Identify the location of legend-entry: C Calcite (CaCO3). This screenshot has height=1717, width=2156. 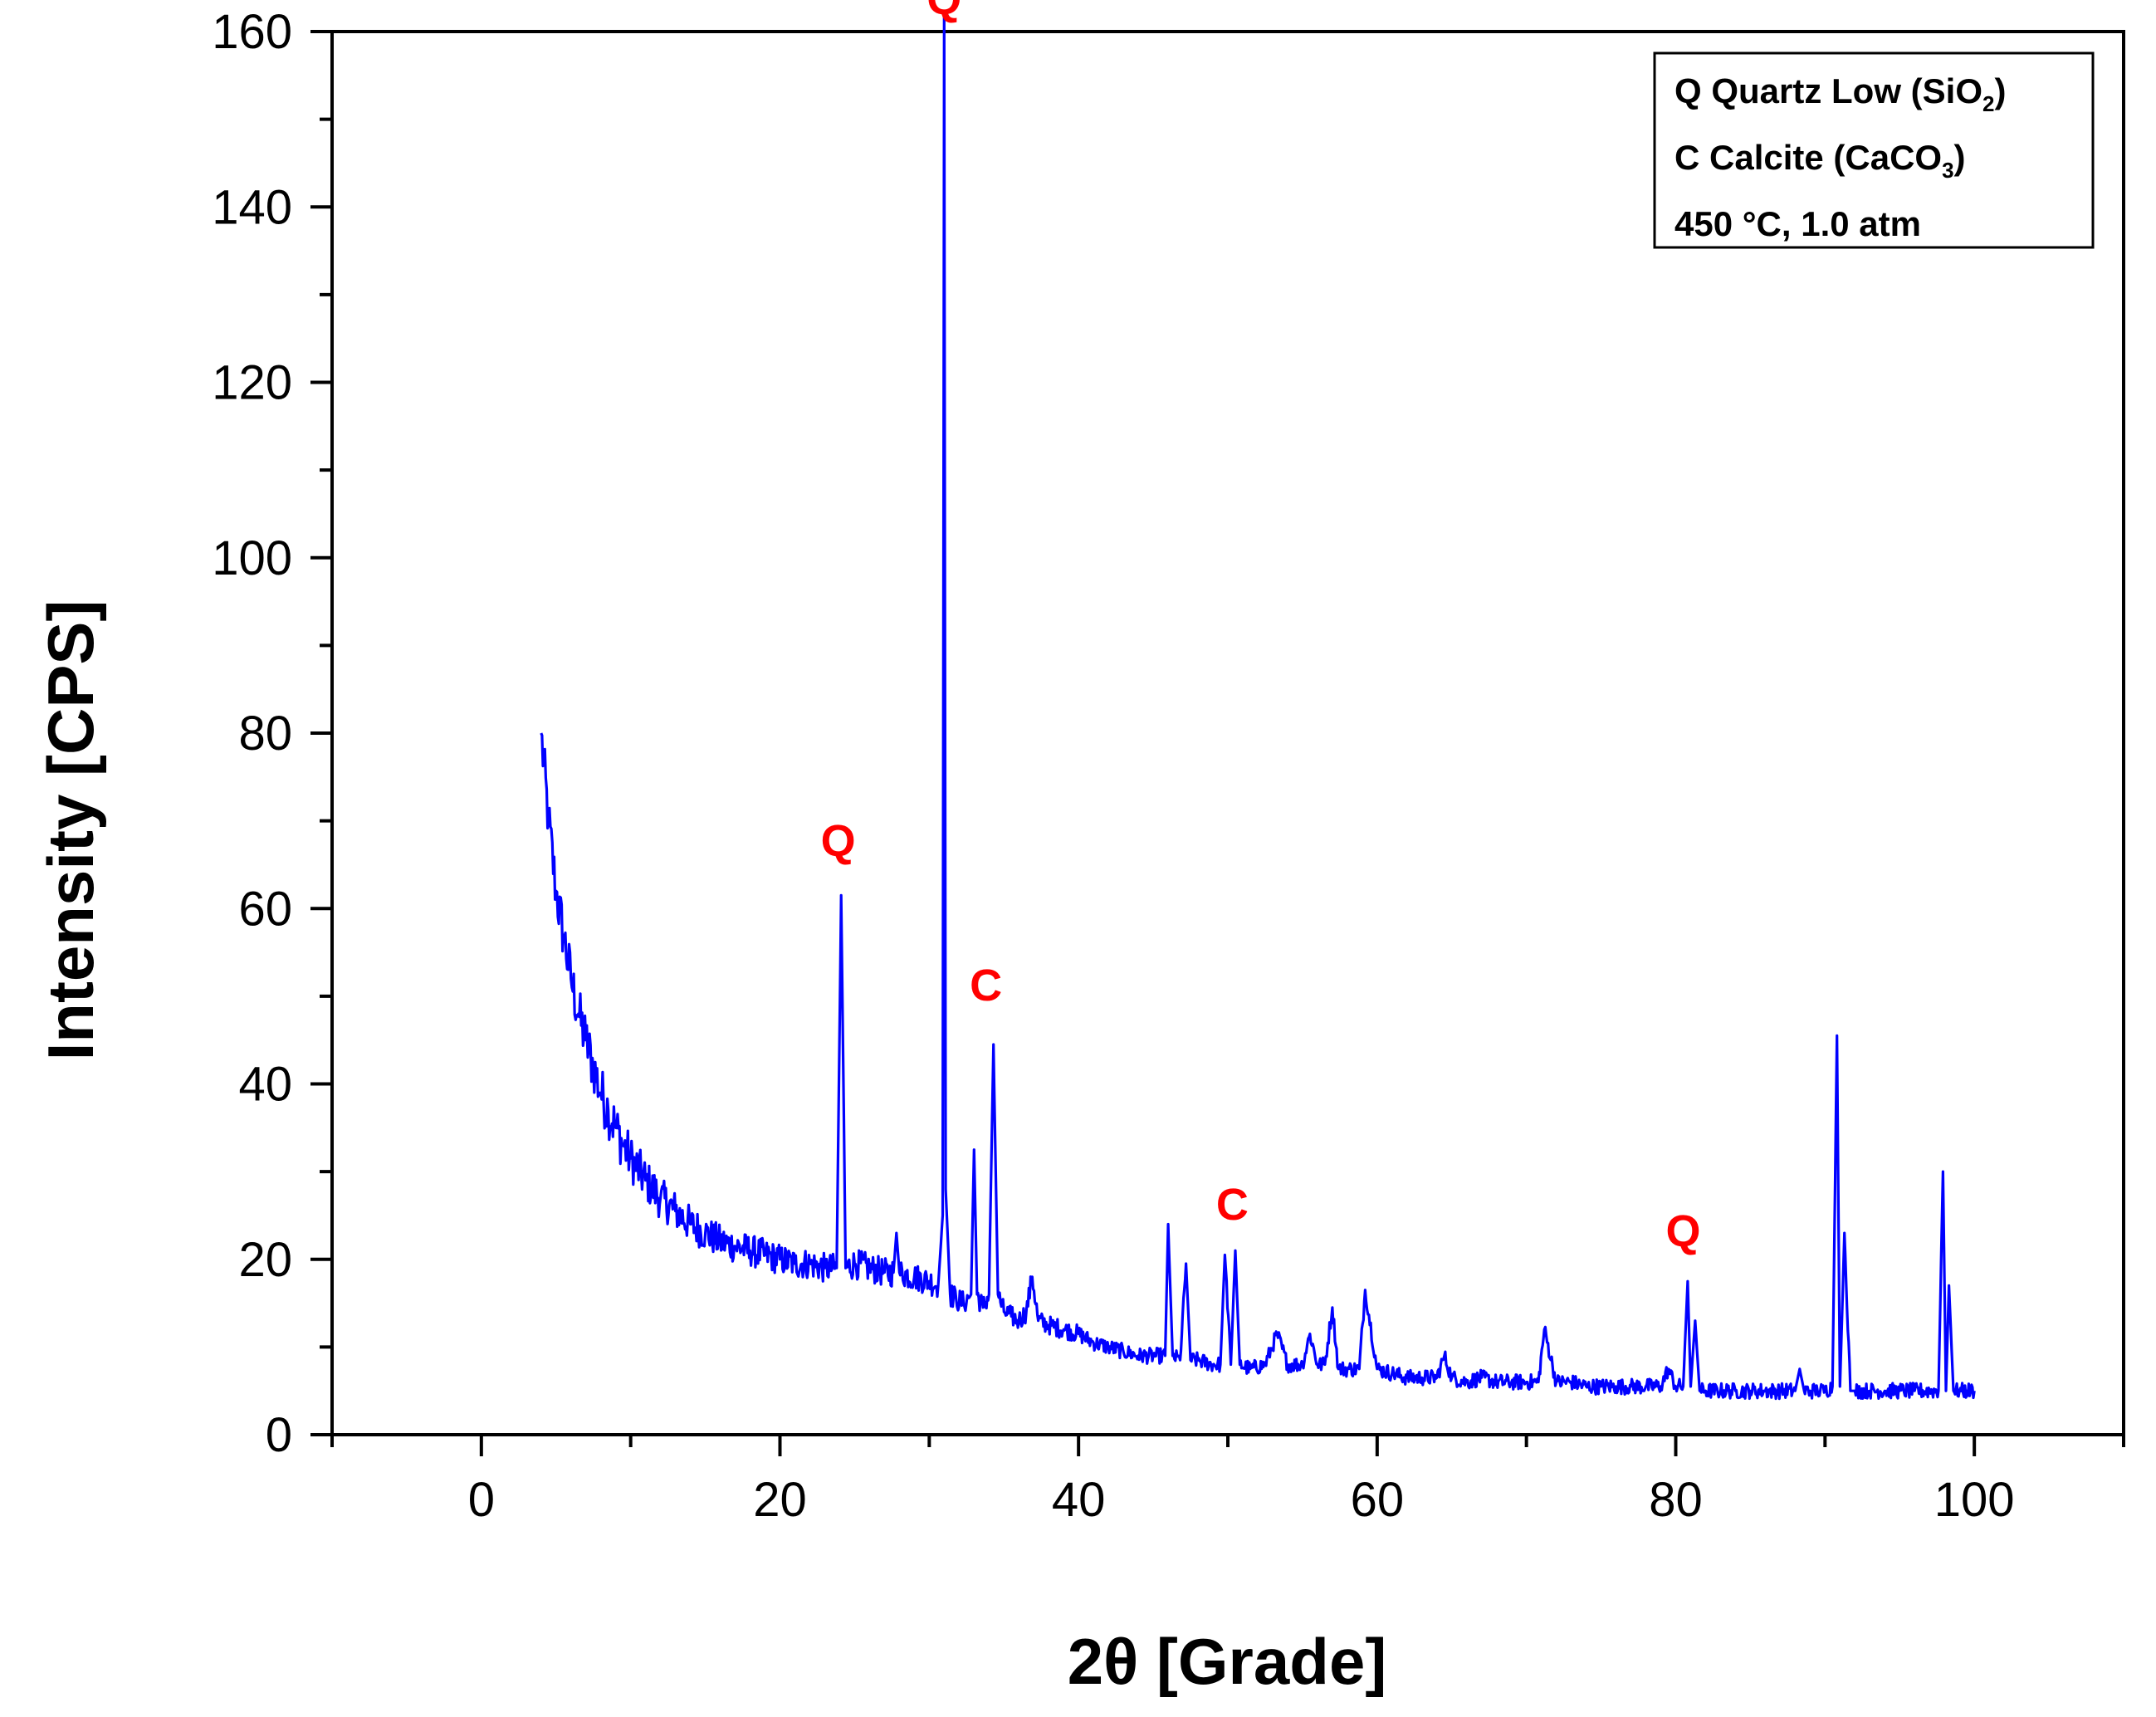
(1820, 160).